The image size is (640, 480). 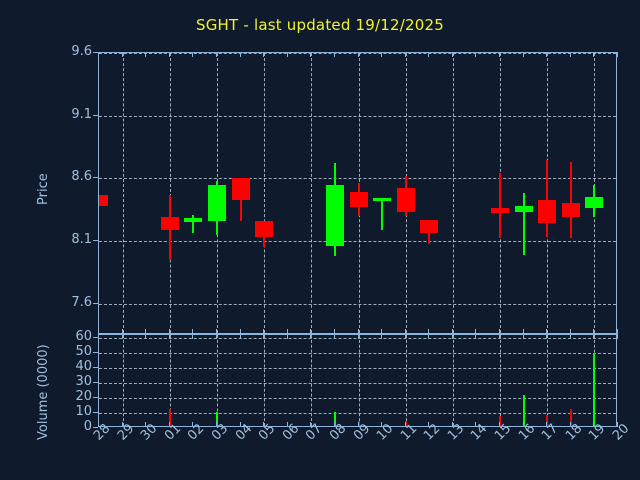 I want to click on day-axis-title: Day, so click(x=320, y=466).